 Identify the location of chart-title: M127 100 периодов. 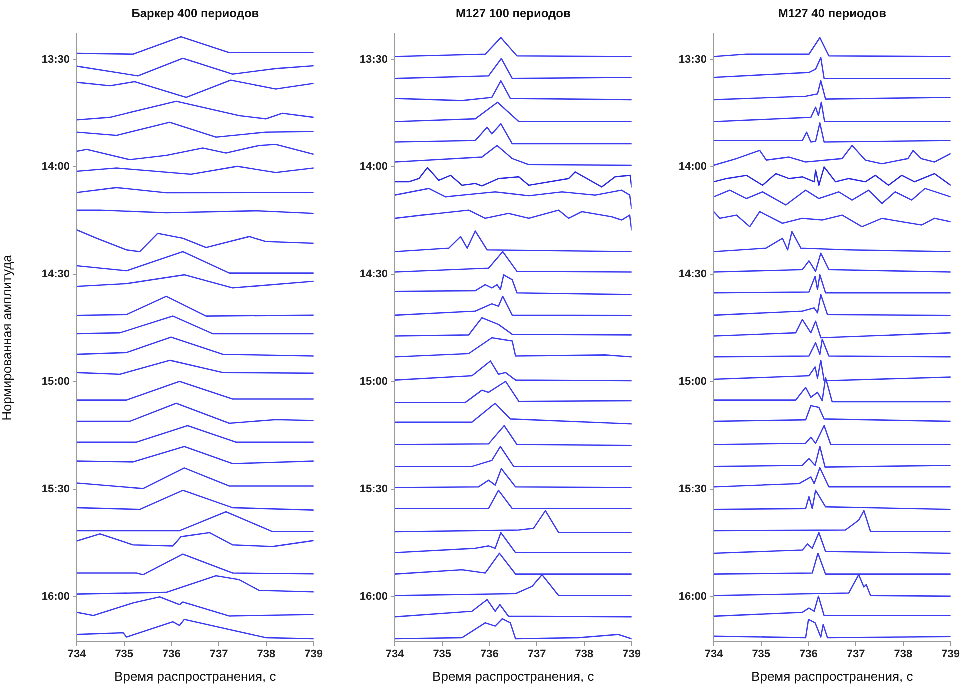
(513, 13).